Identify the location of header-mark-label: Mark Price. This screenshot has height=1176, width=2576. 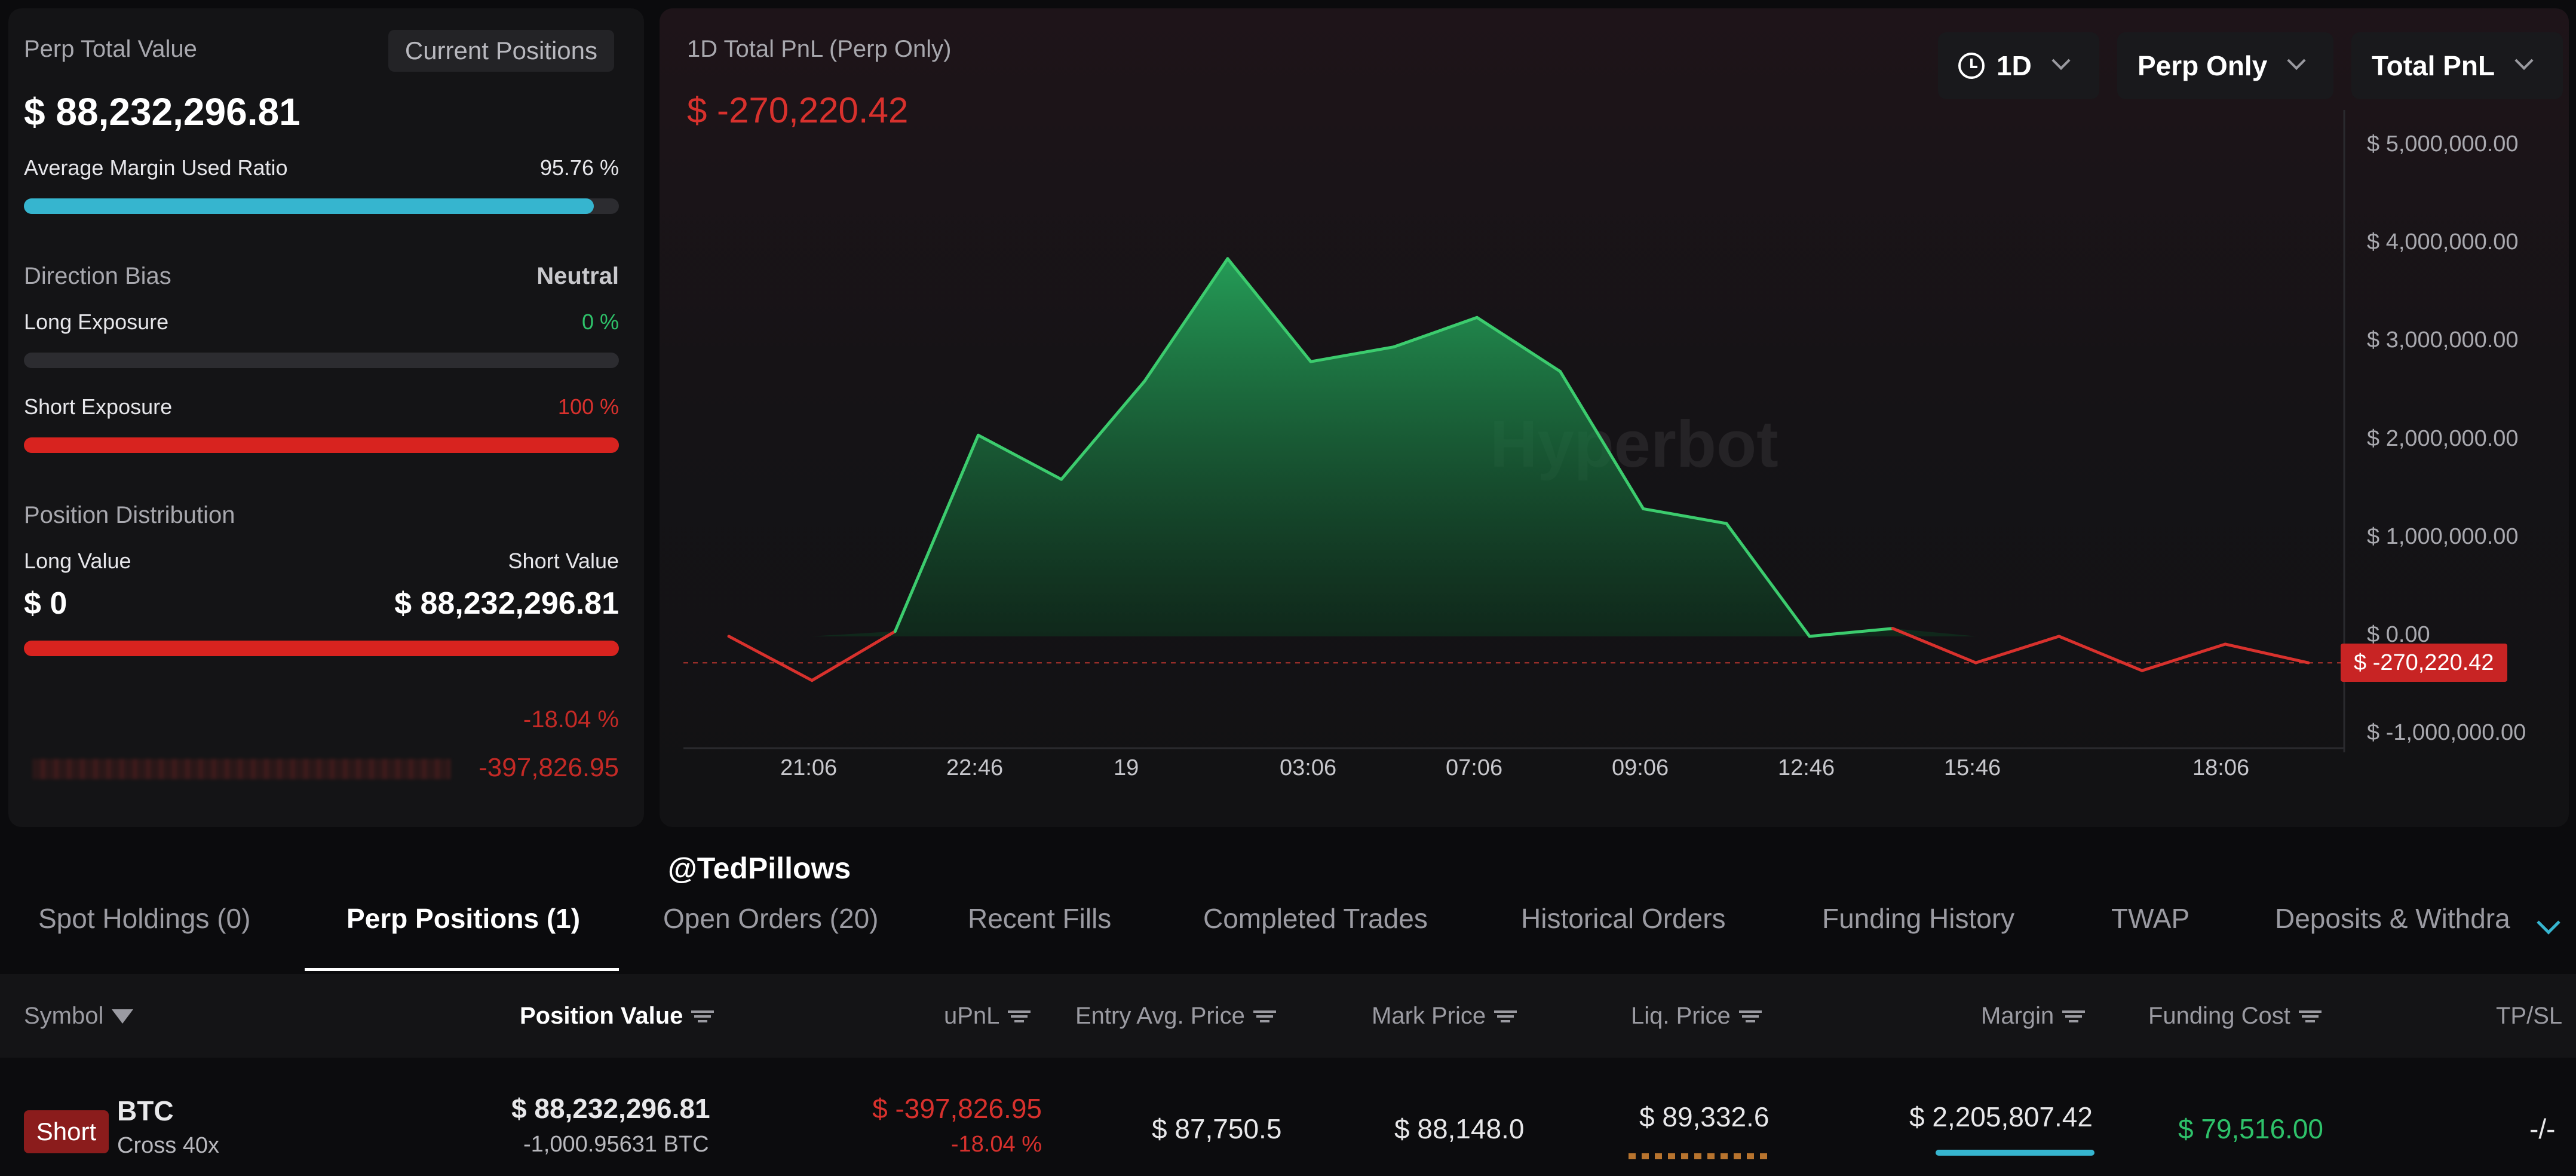
(1429, 1016).